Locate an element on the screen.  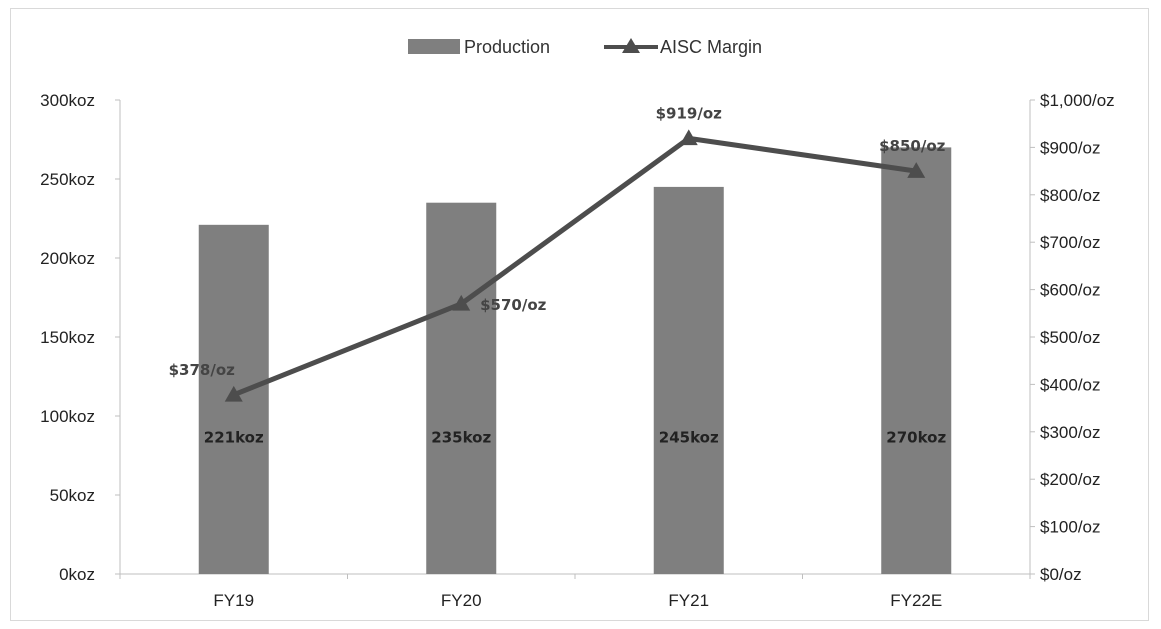
production-bar-label: 245koz is located at coordinates (689, 438).